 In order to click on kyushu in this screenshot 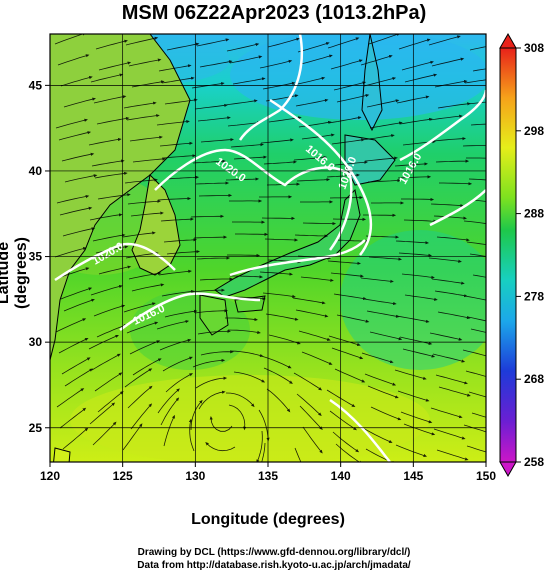, I will do `click(214, 315)`.